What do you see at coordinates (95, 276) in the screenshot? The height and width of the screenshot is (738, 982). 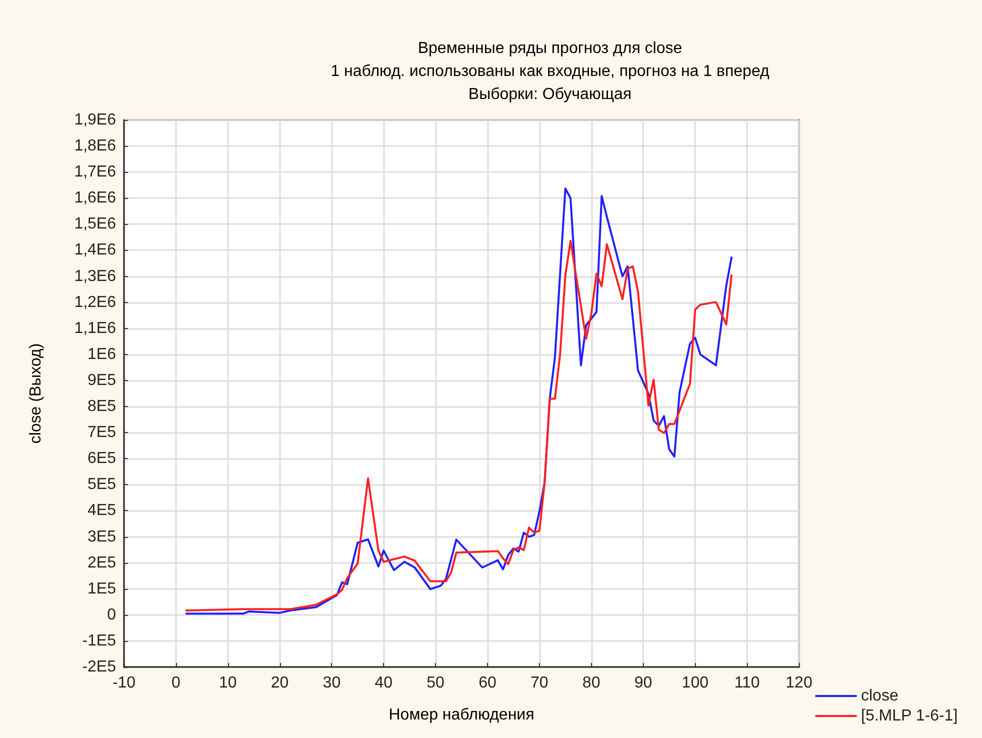 I see `y-tick-label: 1,3E6` at bounding box center [95, 276].